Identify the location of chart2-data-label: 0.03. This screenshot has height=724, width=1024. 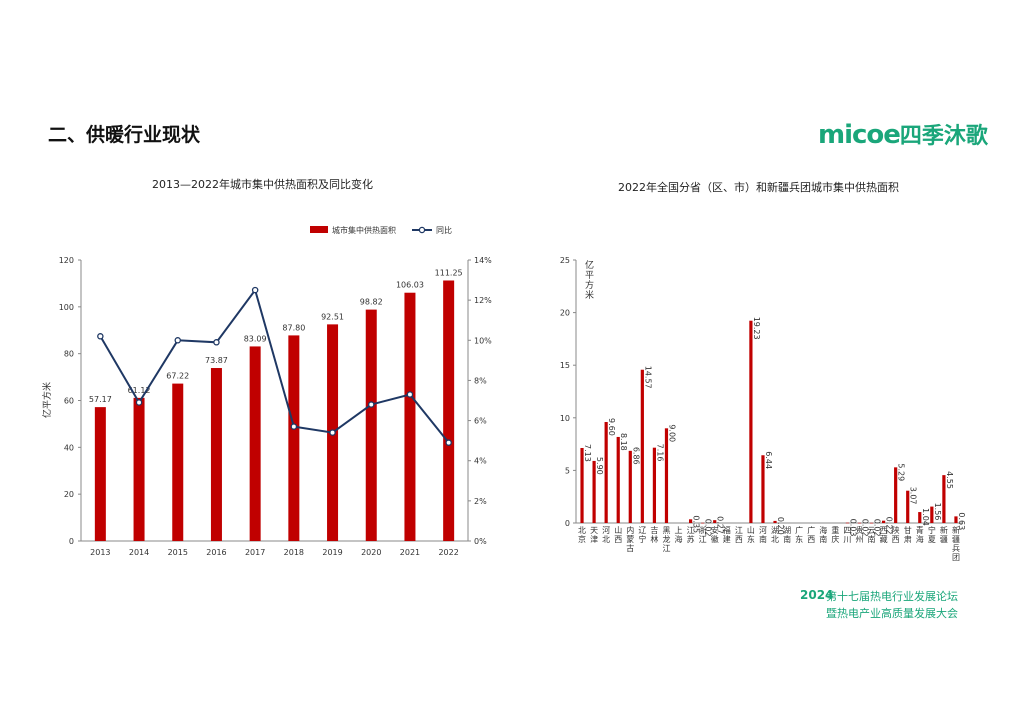
(852, 528).